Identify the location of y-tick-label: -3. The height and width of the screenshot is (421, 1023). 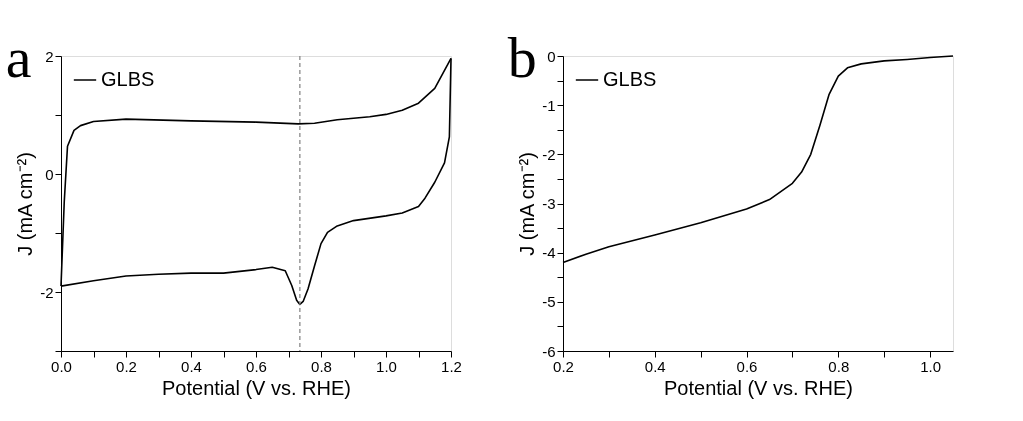
(549, 203).